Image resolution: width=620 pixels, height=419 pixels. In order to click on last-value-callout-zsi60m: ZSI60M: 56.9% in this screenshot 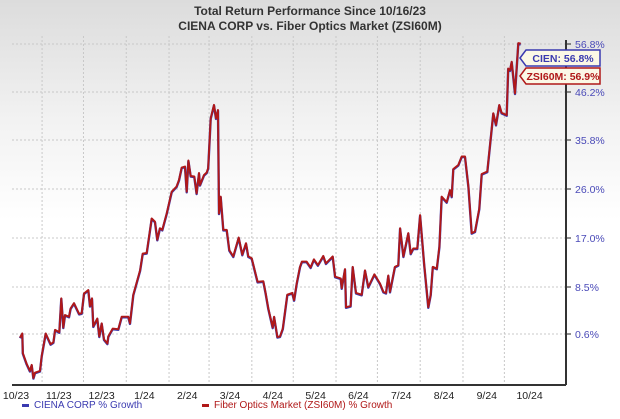, I will do `click(560, 76)`.